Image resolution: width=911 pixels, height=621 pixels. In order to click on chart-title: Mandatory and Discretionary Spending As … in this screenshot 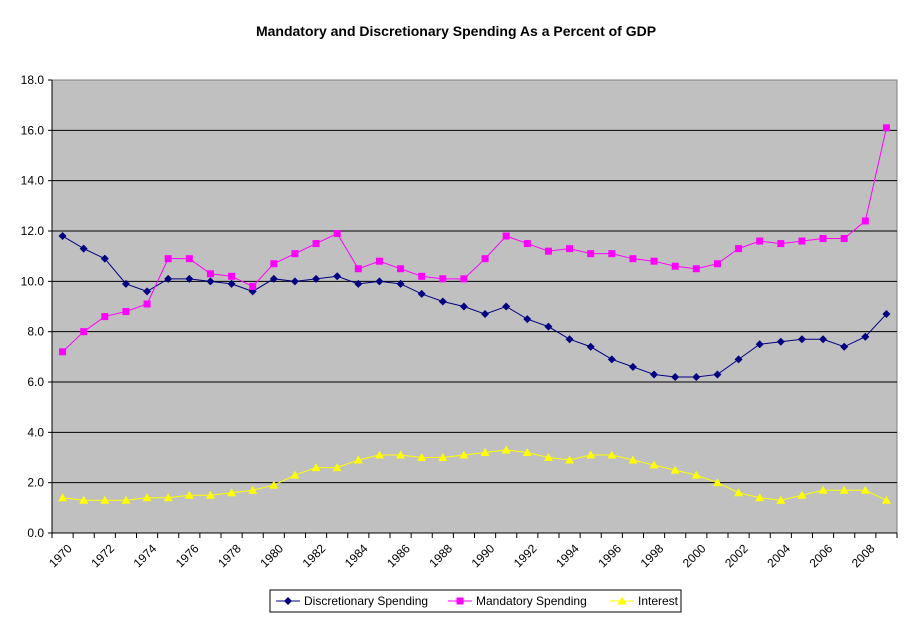, I will do `click(456, 31)`.